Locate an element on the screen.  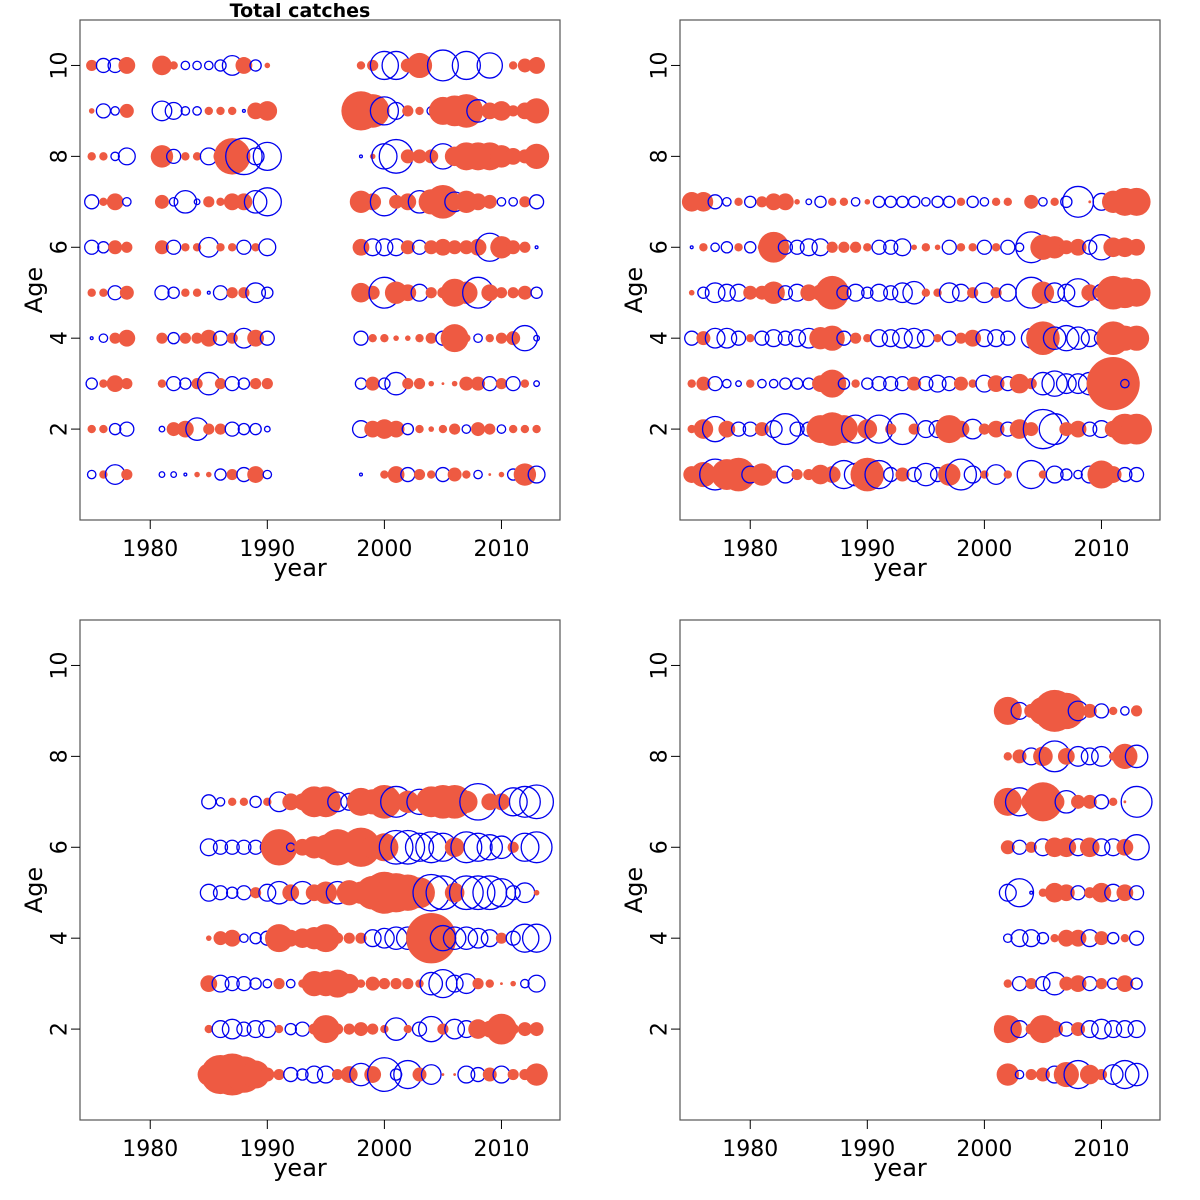
chart-title: Total catches is located at coordinates (300, 11).